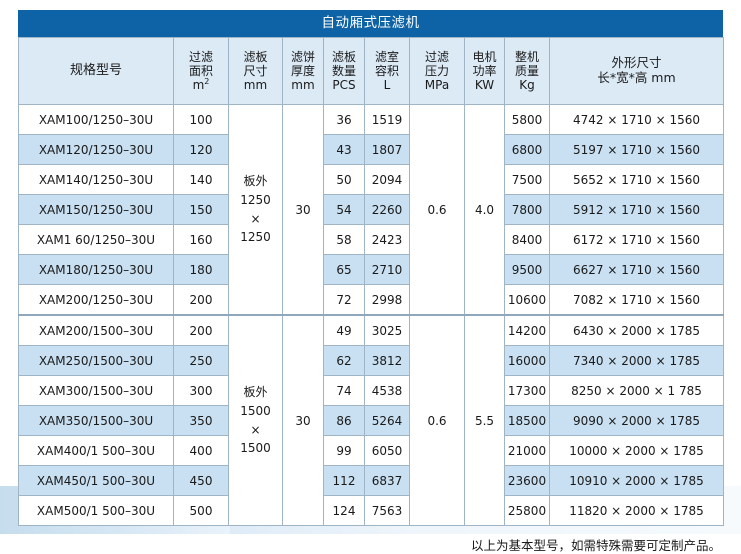 The image size is (741, 554). Describe the element at coordinates (387, 390) in the screenshot. I see `cell-volume: 4538` at that location.